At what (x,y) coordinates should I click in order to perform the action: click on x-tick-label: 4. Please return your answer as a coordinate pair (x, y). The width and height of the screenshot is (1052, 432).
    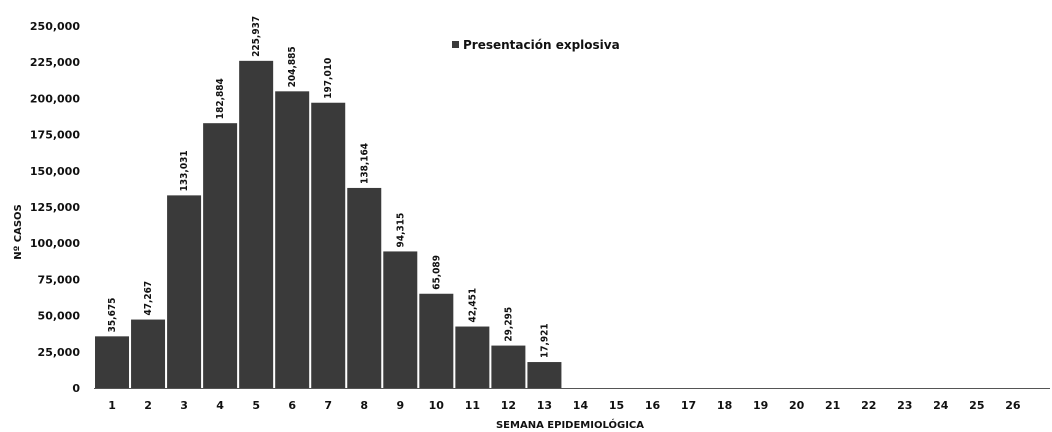
    Looking at the image, I should click on (220, 405).